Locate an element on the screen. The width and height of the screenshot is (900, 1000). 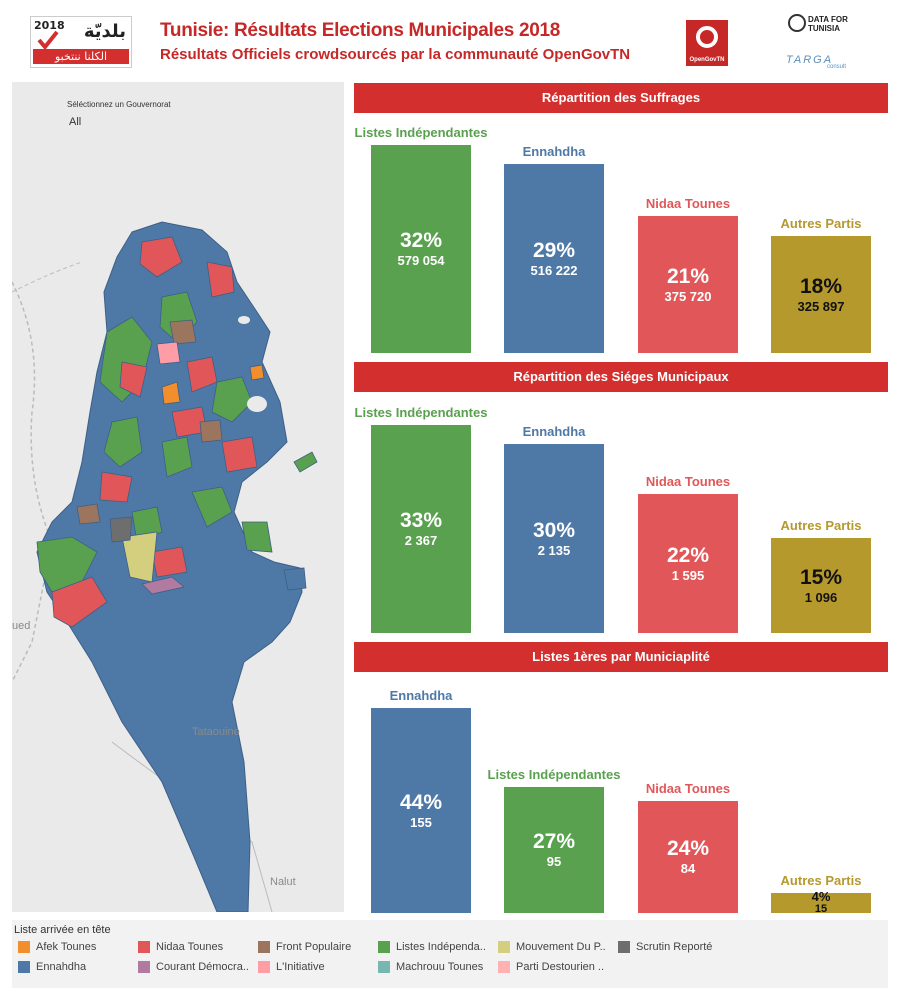
bar-listes-ind-pendantes: 27% 95 is located at coordinates (554, 850).